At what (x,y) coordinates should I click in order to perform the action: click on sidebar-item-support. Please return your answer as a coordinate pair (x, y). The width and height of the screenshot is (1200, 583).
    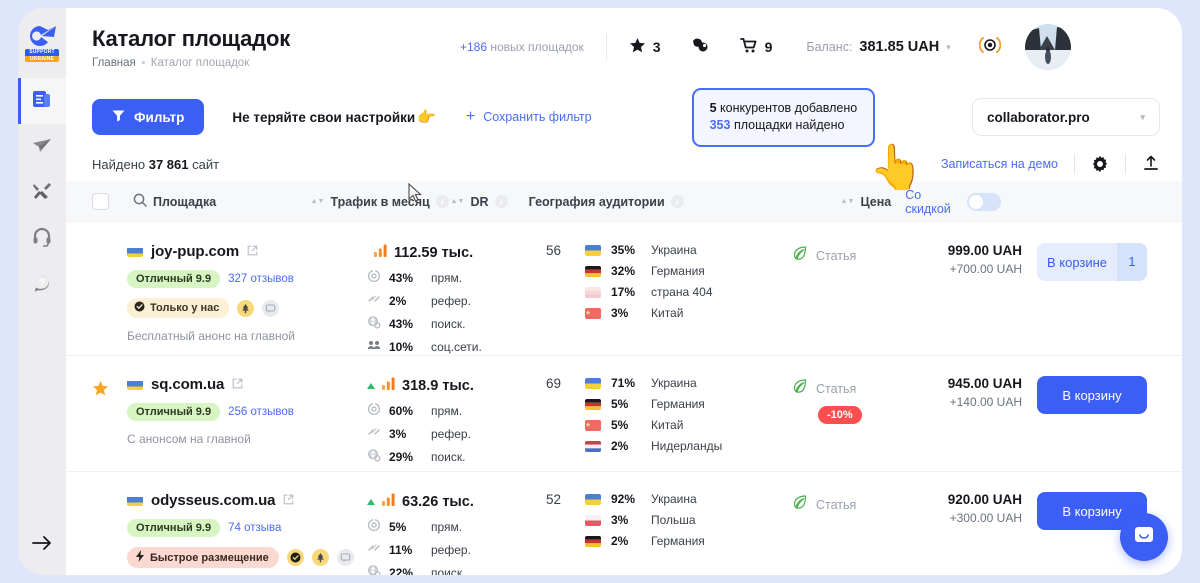
    Looking at the image, I should click on (42, 239).